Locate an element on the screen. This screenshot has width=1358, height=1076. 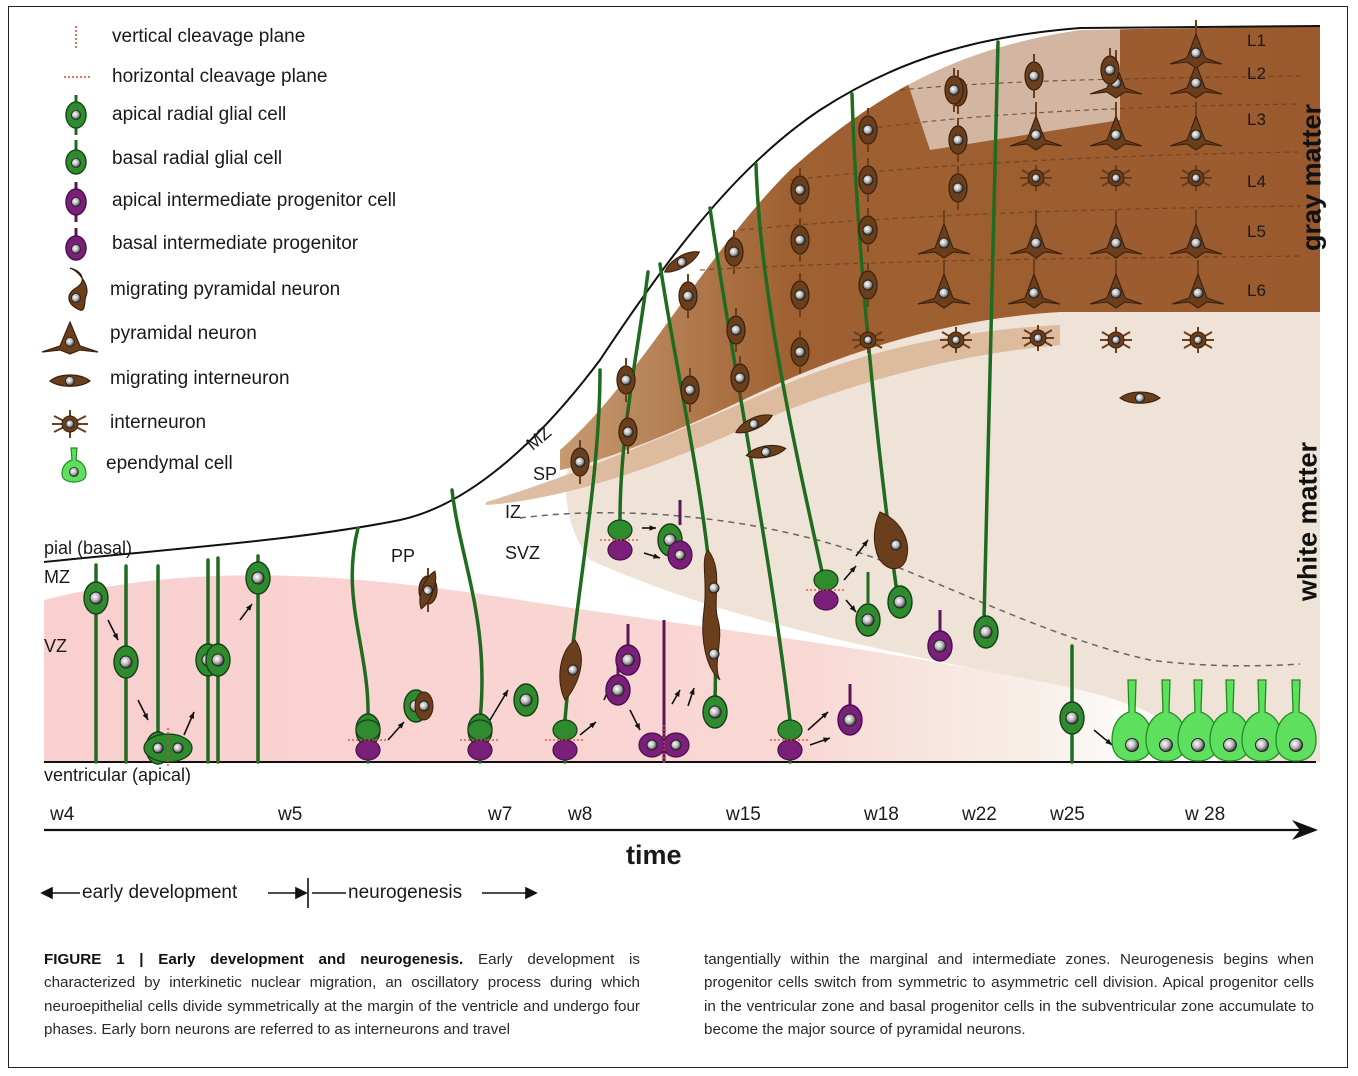
legend-label-vertical-cleavage: vertical cleavage plane is located at coordinates (209, 36).